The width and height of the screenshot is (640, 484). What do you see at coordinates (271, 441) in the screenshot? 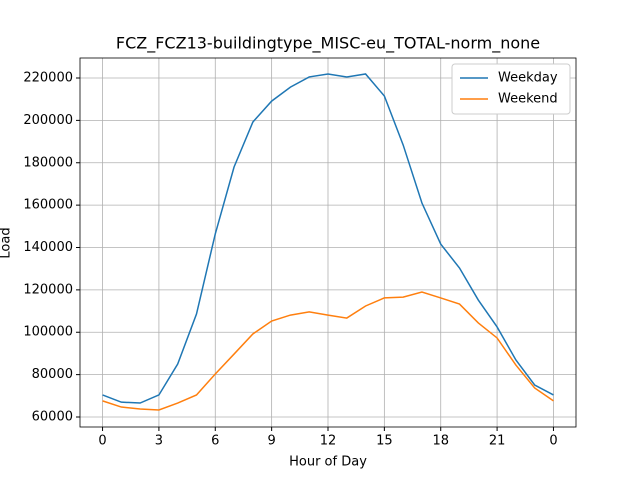
I see `x-tick-label: 9` at bounding box center [271, 441].